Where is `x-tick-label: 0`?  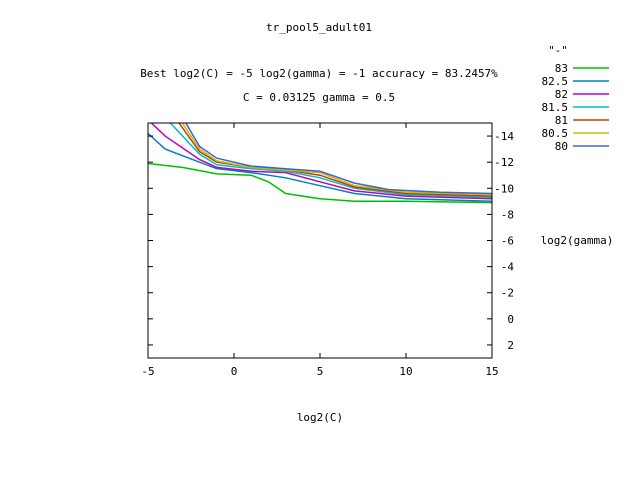
x-tick-label: 0 is located at coordinates (234, 371).